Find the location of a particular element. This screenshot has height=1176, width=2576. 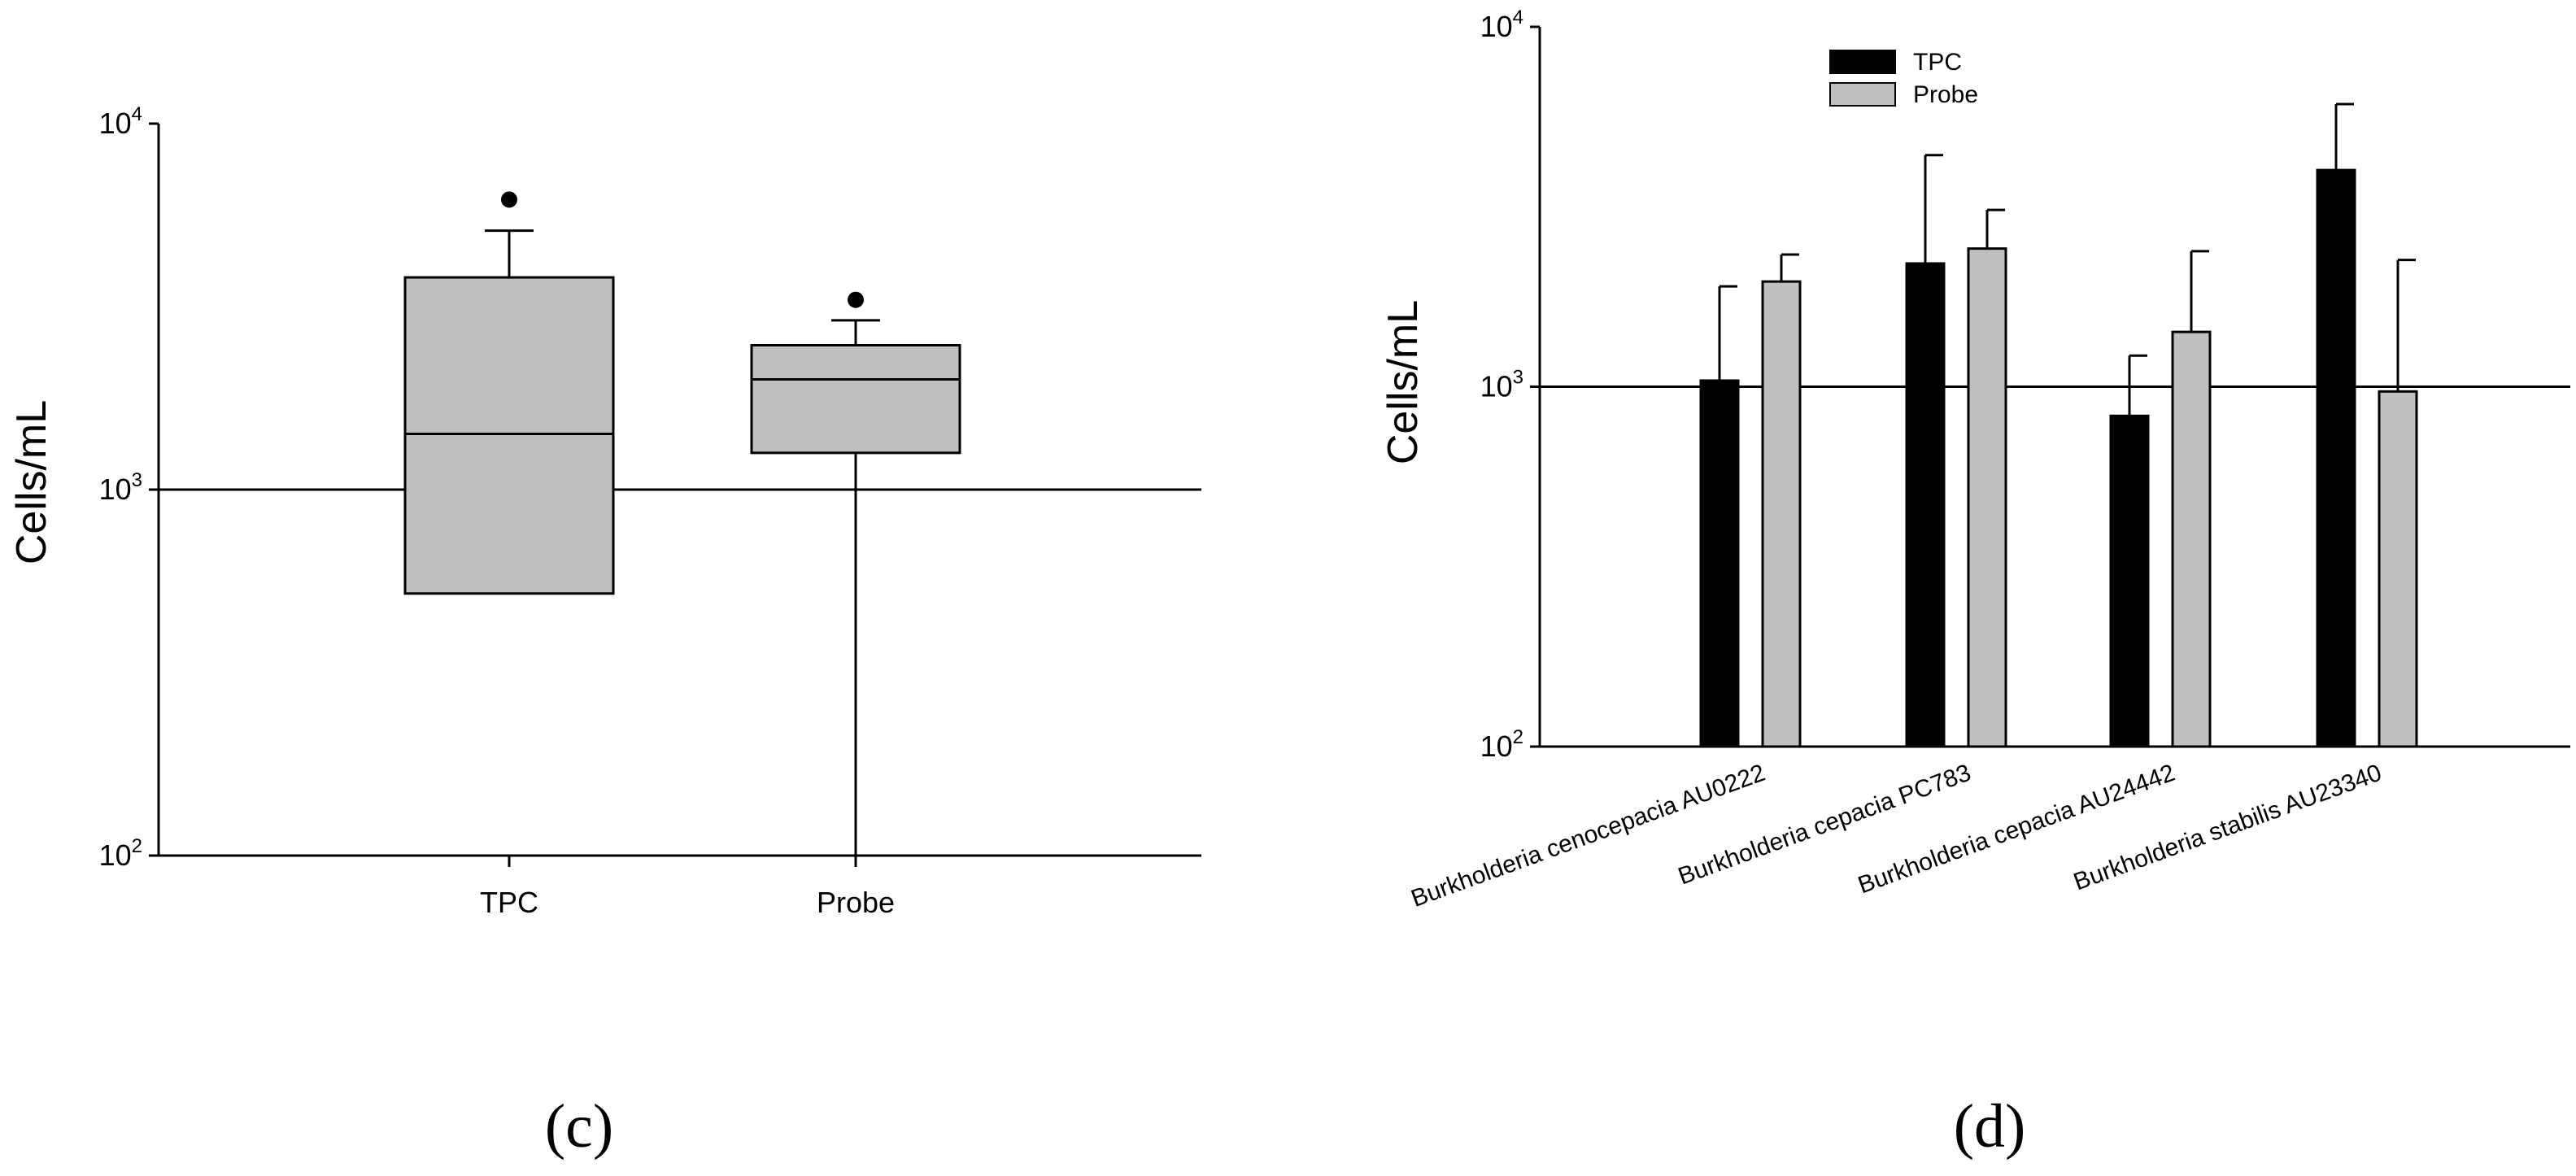

box-plot-category-labels: TPC Probe is located at coordinates (687, 887).